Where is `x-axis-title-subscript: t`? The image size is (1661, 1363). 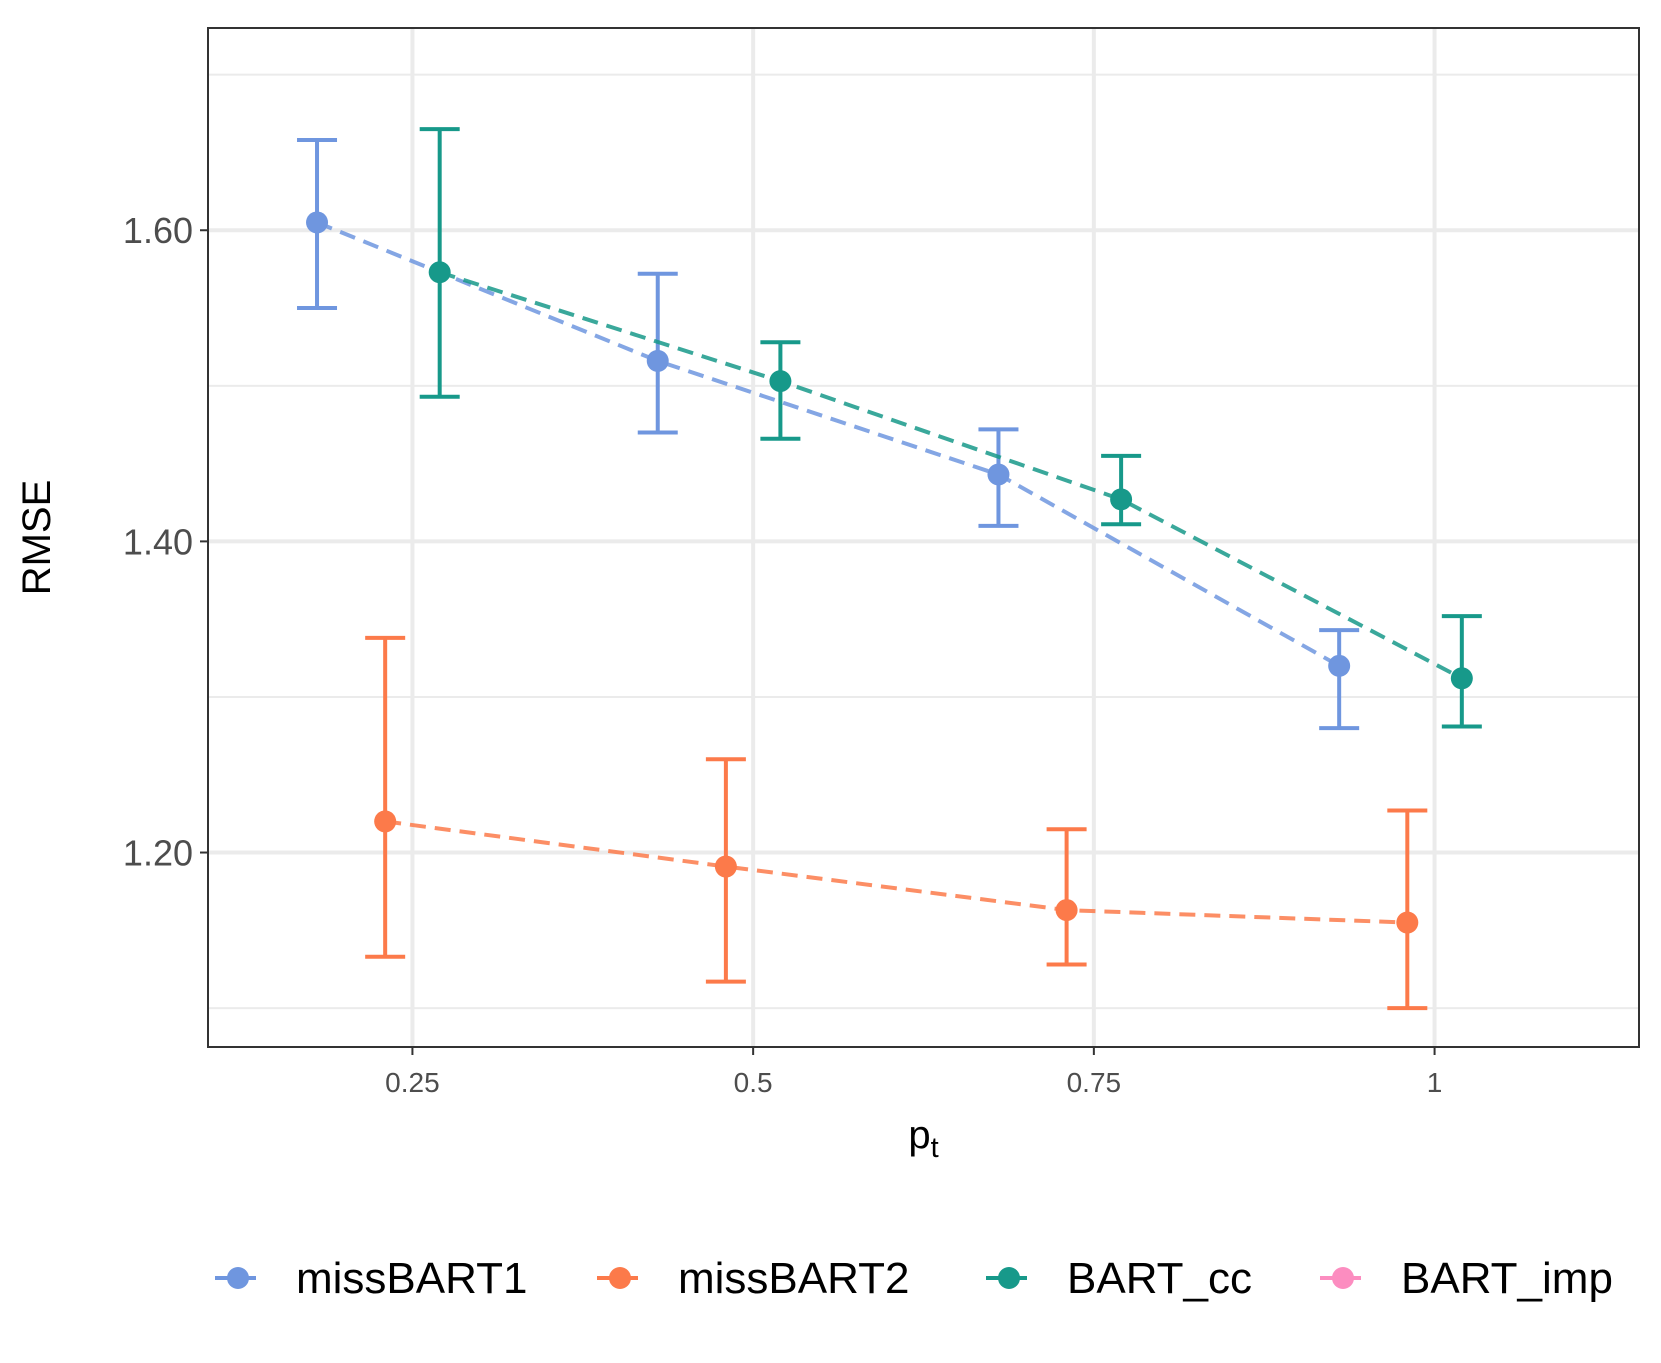
x-axis-title-subscript: t is located at coordinates (935, 1148).